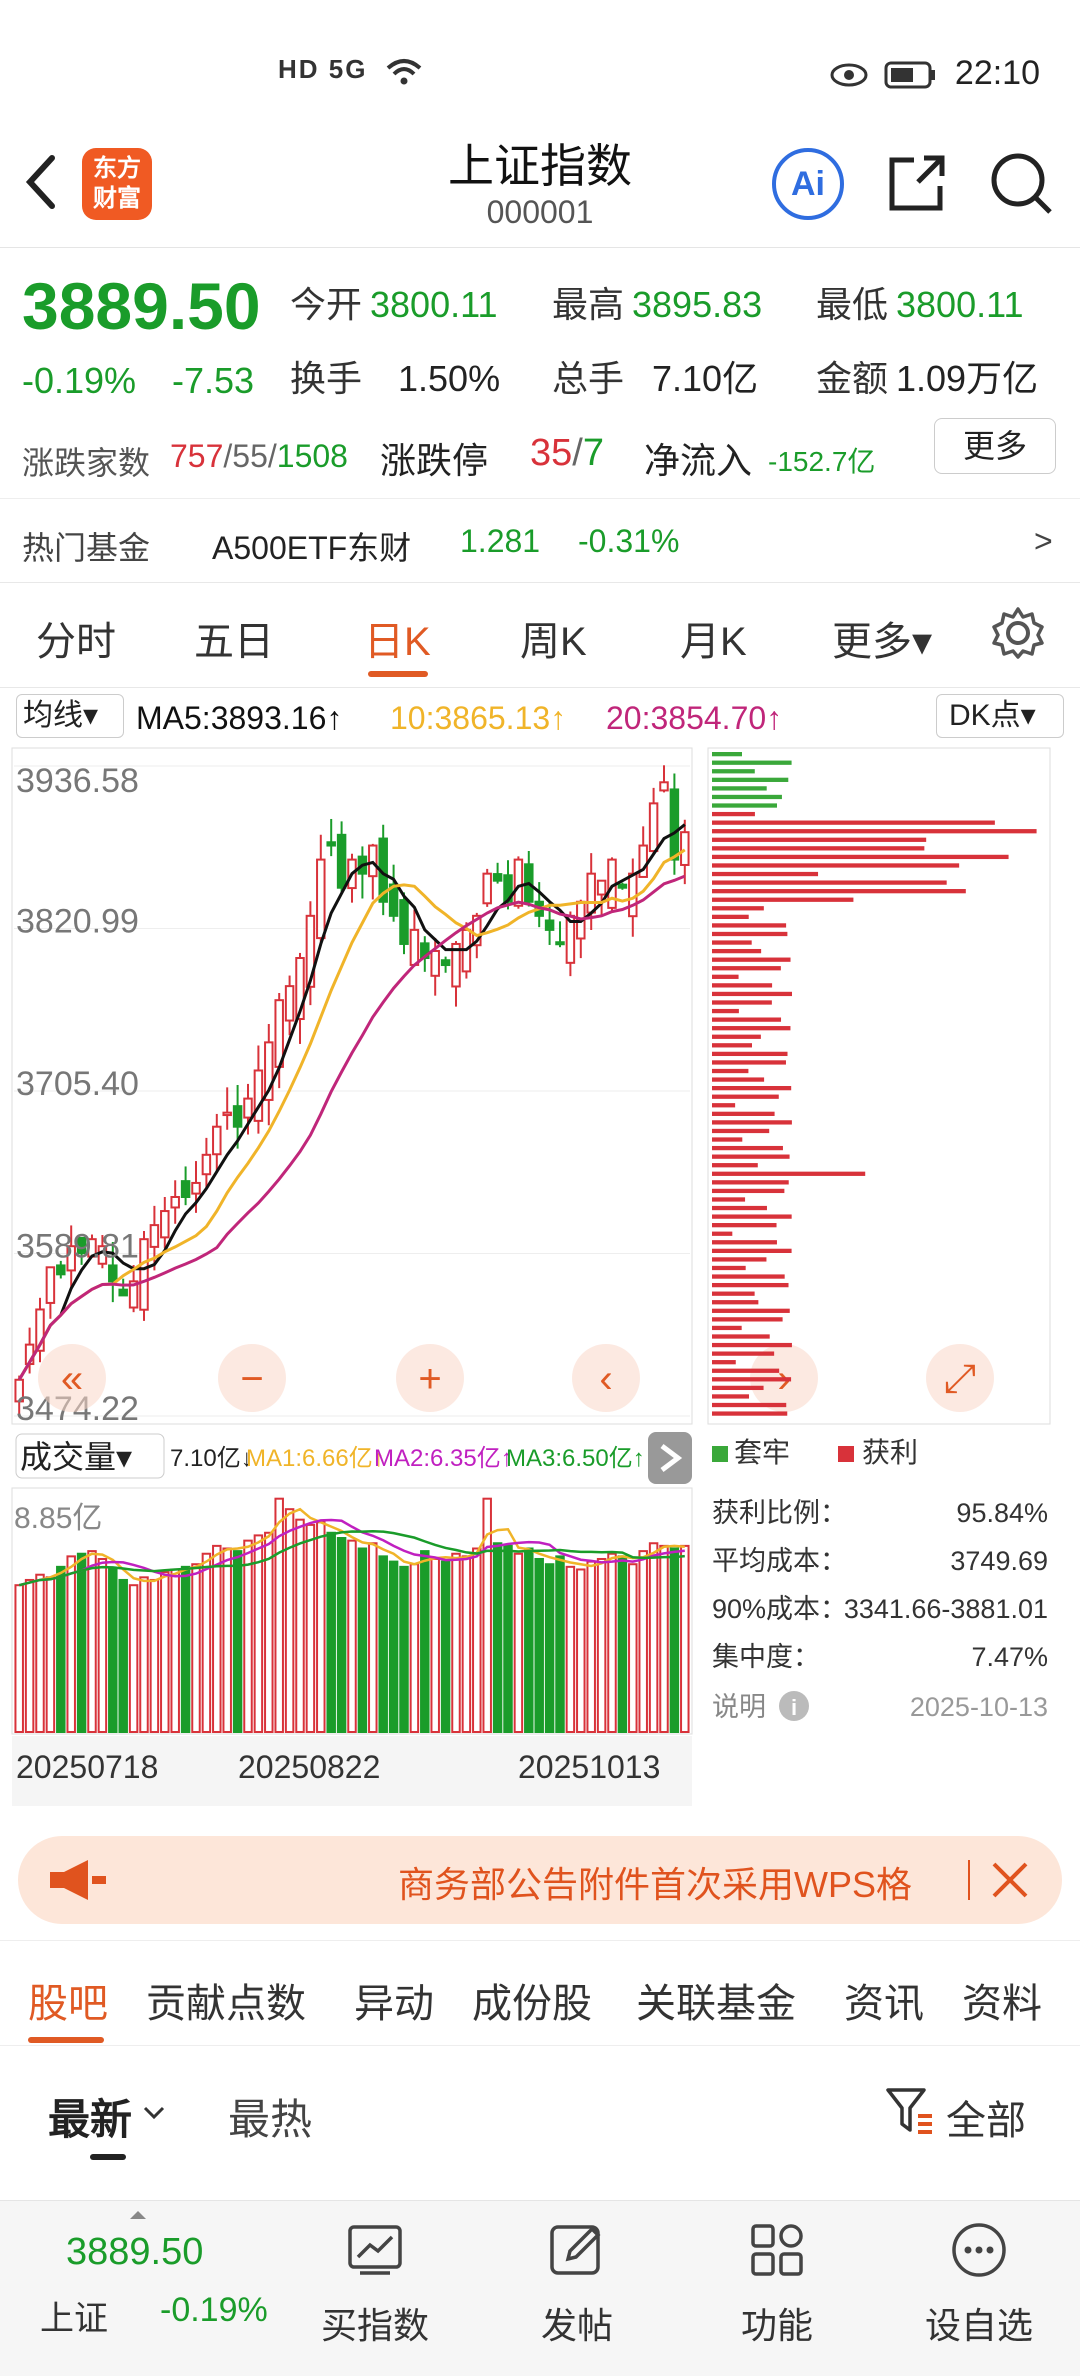 This screenshot has width=1080, height=2376. What do you see at coordinates (135, 2252) in the screenshot?
I see `index-price: 3889.50` at bounding box center [135, 2252].